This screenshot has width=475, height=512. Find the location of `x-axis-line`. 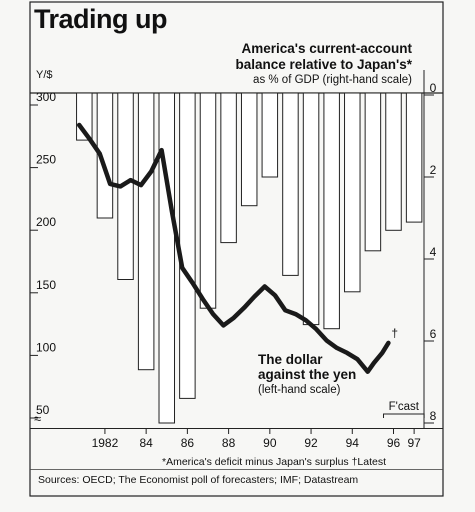

x-axis-line is located at coordinates (236, 428).